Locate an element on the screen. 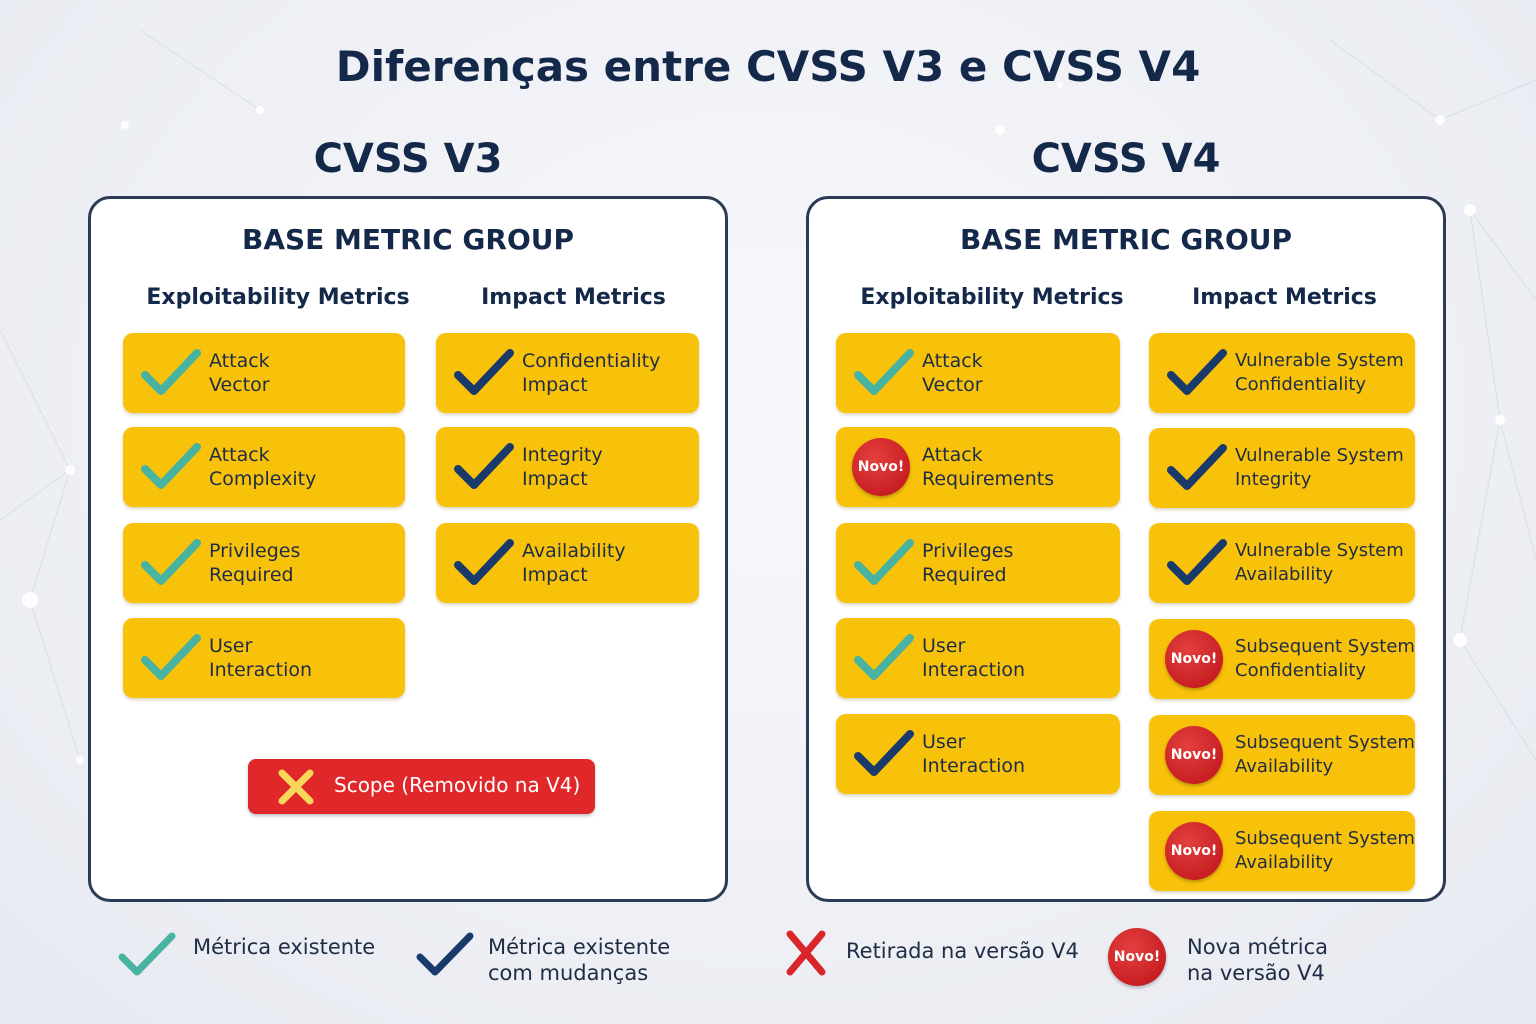  card-line1: Confidentiality is located at coordinates (591, 361).